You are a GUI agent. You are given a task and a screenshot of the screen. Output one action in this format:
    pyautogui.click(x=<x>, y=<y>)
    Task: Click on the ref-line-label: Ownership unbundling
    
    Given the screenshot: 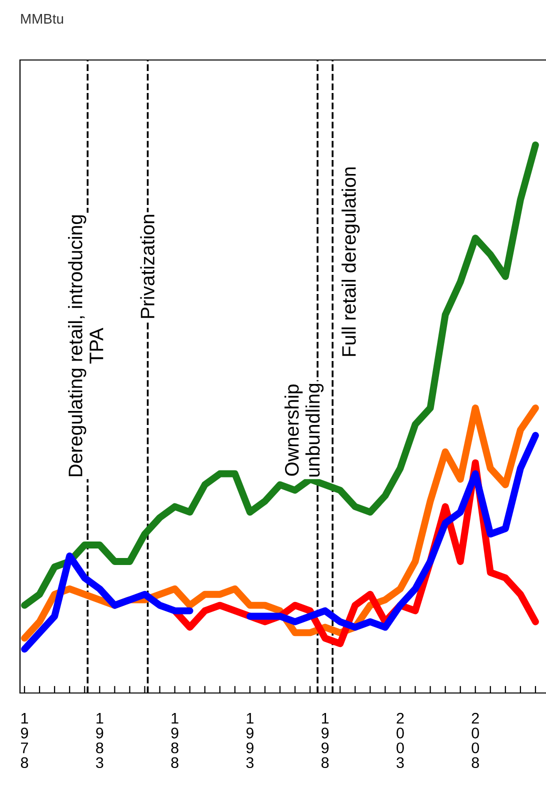 What is the action you would take?
    pyautogui.click(x=304, y=430)
    